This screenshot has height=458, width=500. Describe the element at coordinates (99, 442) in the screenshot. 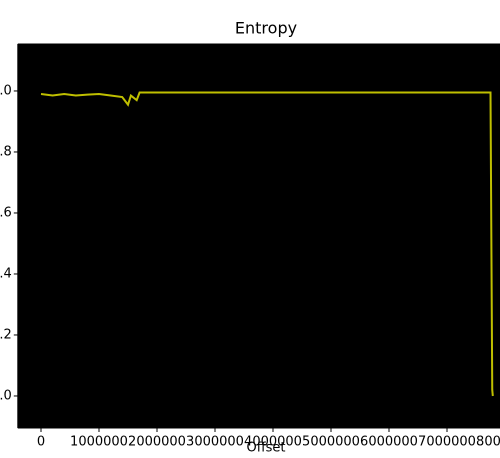

I see `x-tick-label: 1000000` at that location.